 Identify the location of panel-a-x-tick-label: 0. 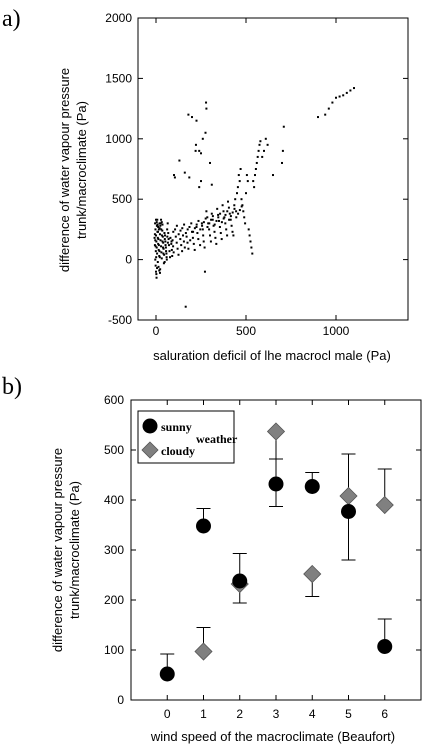
(156, 331).